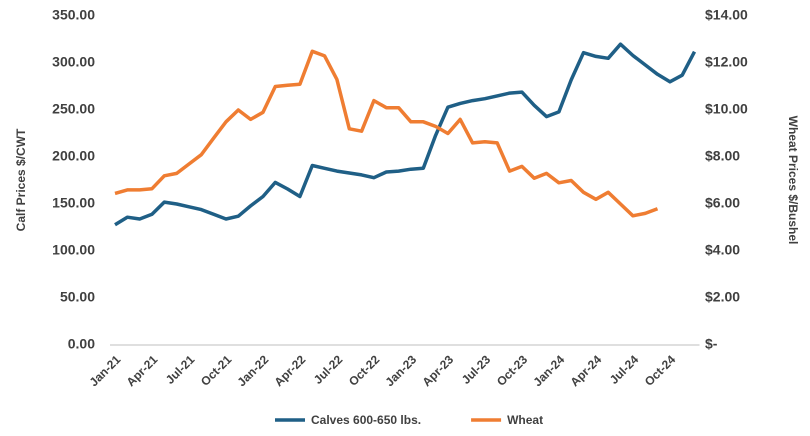  I want to click on x-tick-label: Jul-21, so click(180, 369).